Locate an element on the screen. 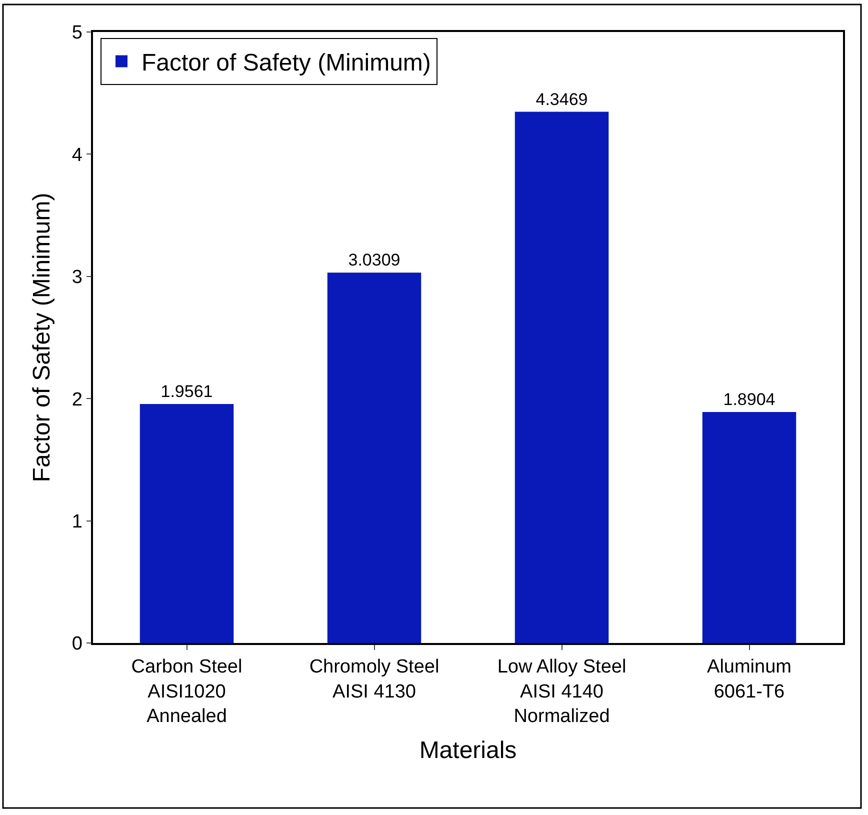 This screenshot has height=815, width=868. data-label: 3.0309 is located at coordinates (374, 260).